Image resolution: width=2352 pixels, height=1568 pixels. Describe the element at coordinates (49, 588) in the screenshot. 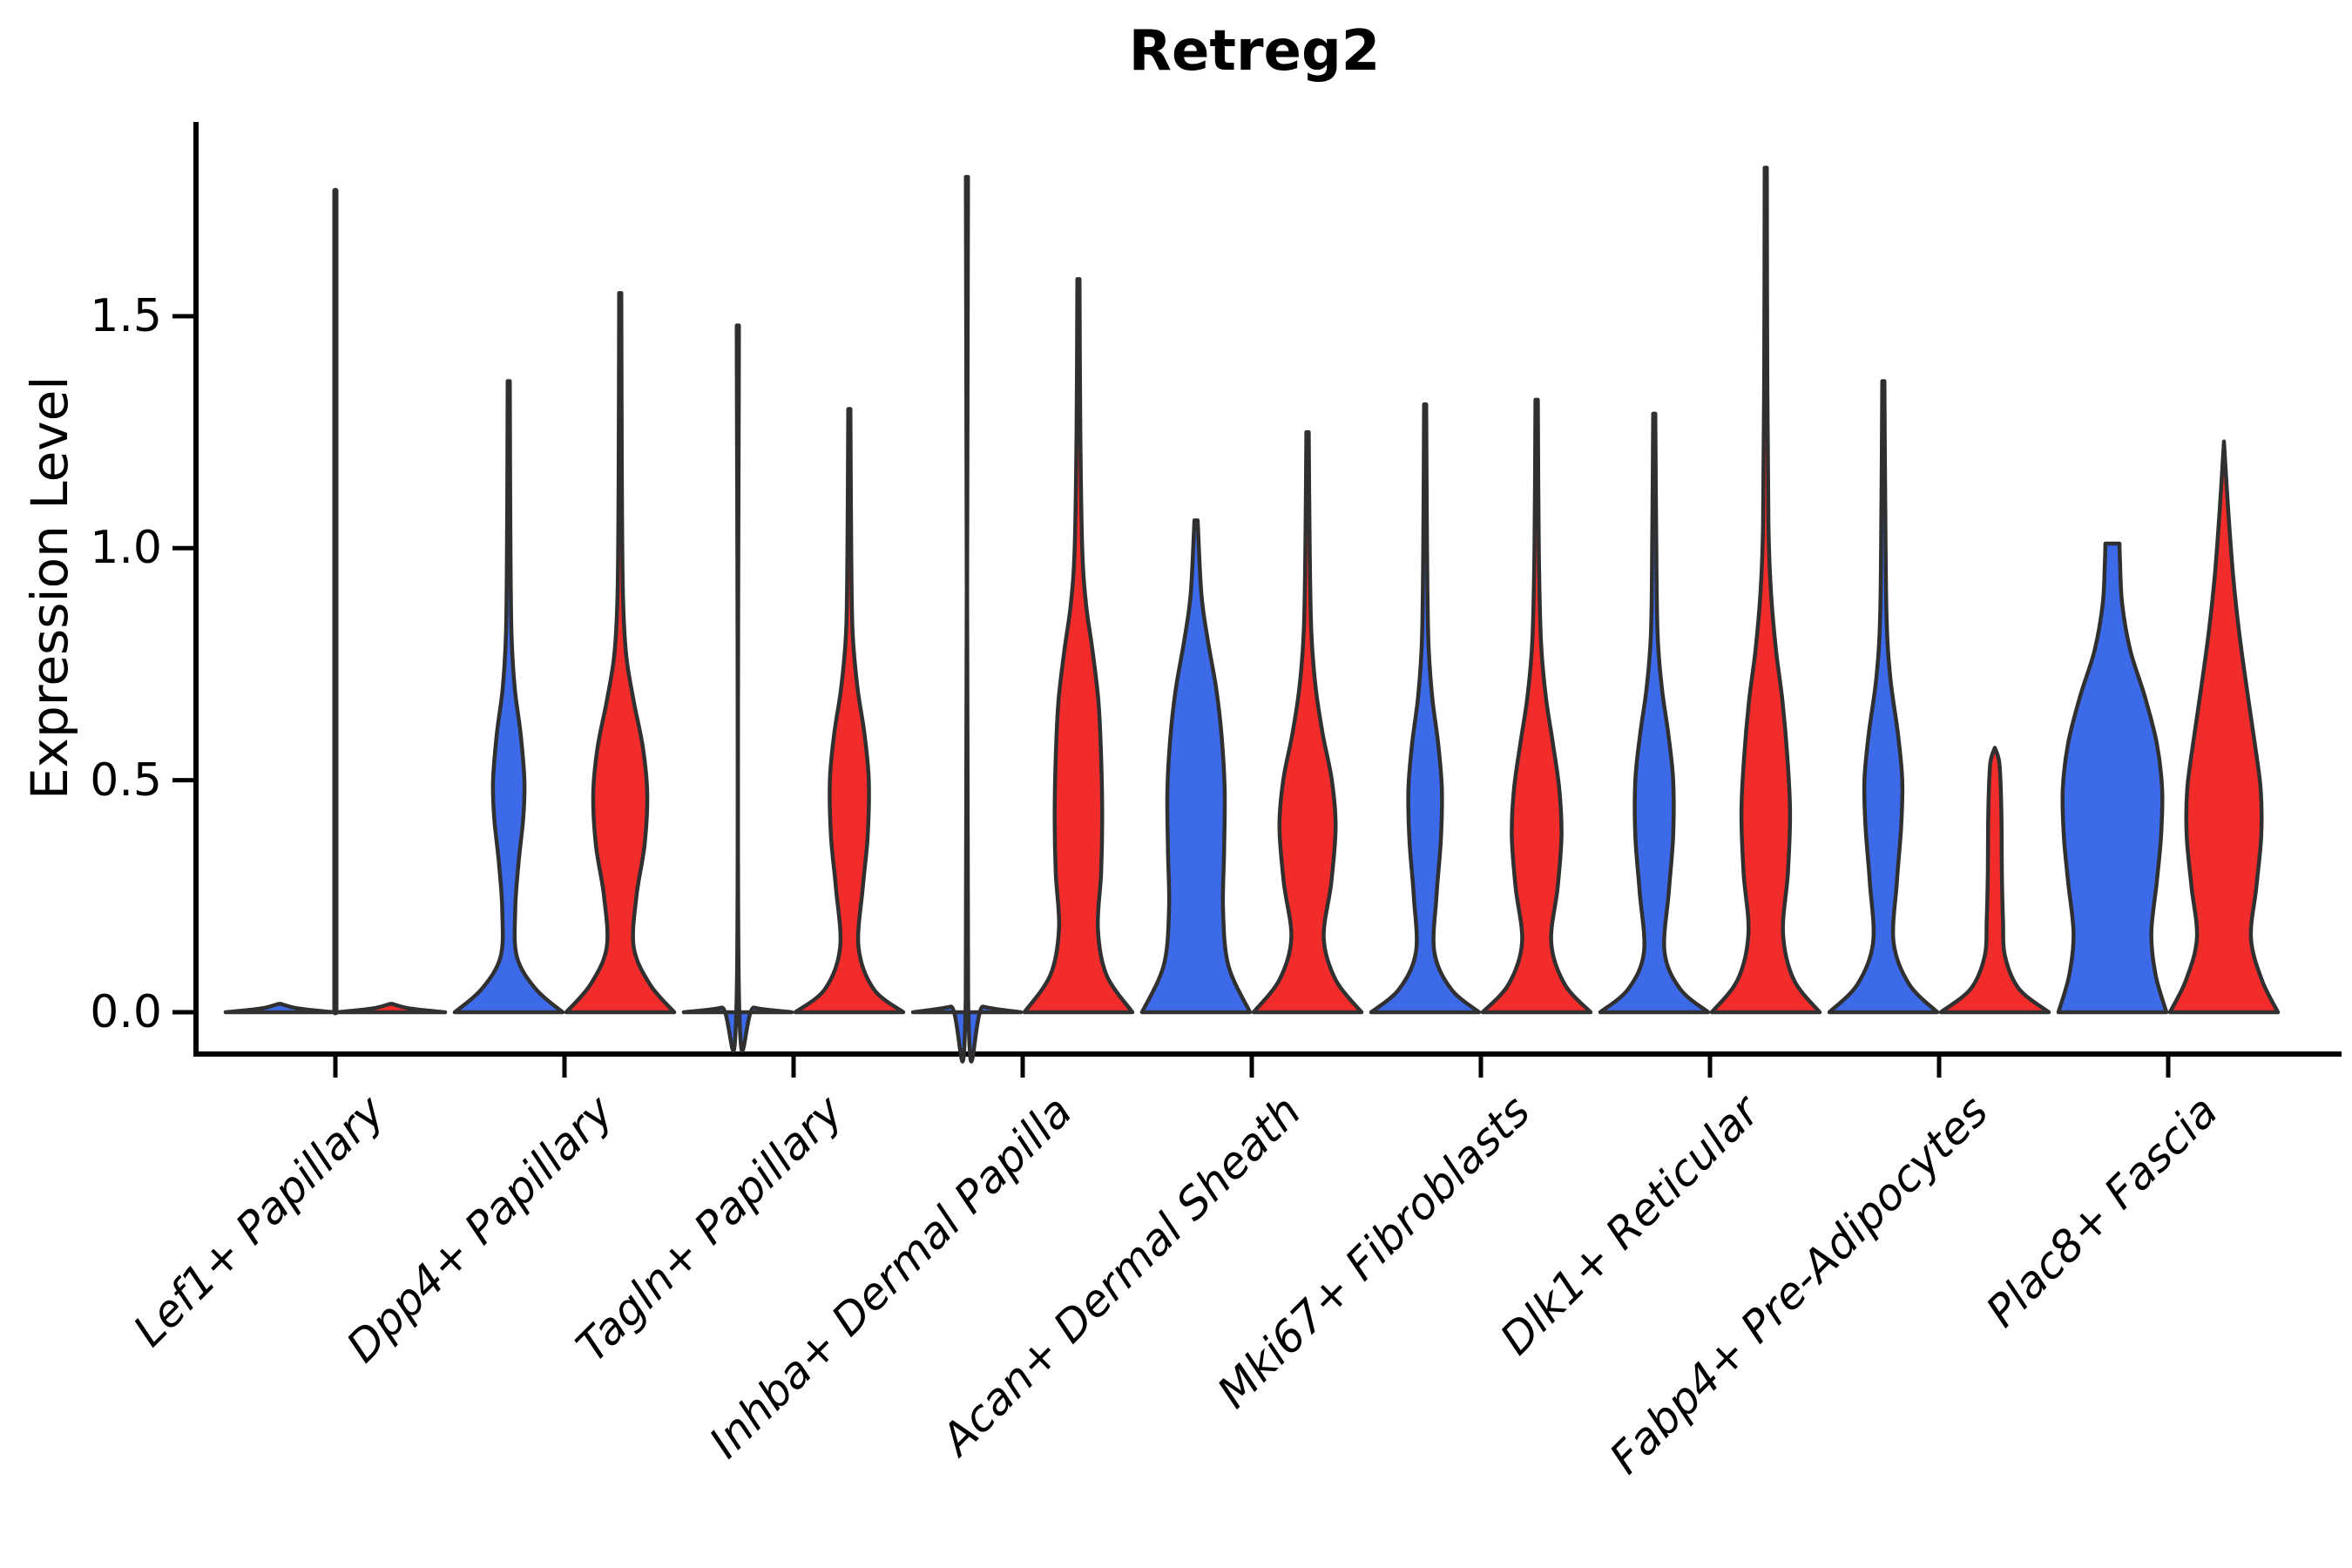

I see `y-axis-label: Expression Level` at that location.